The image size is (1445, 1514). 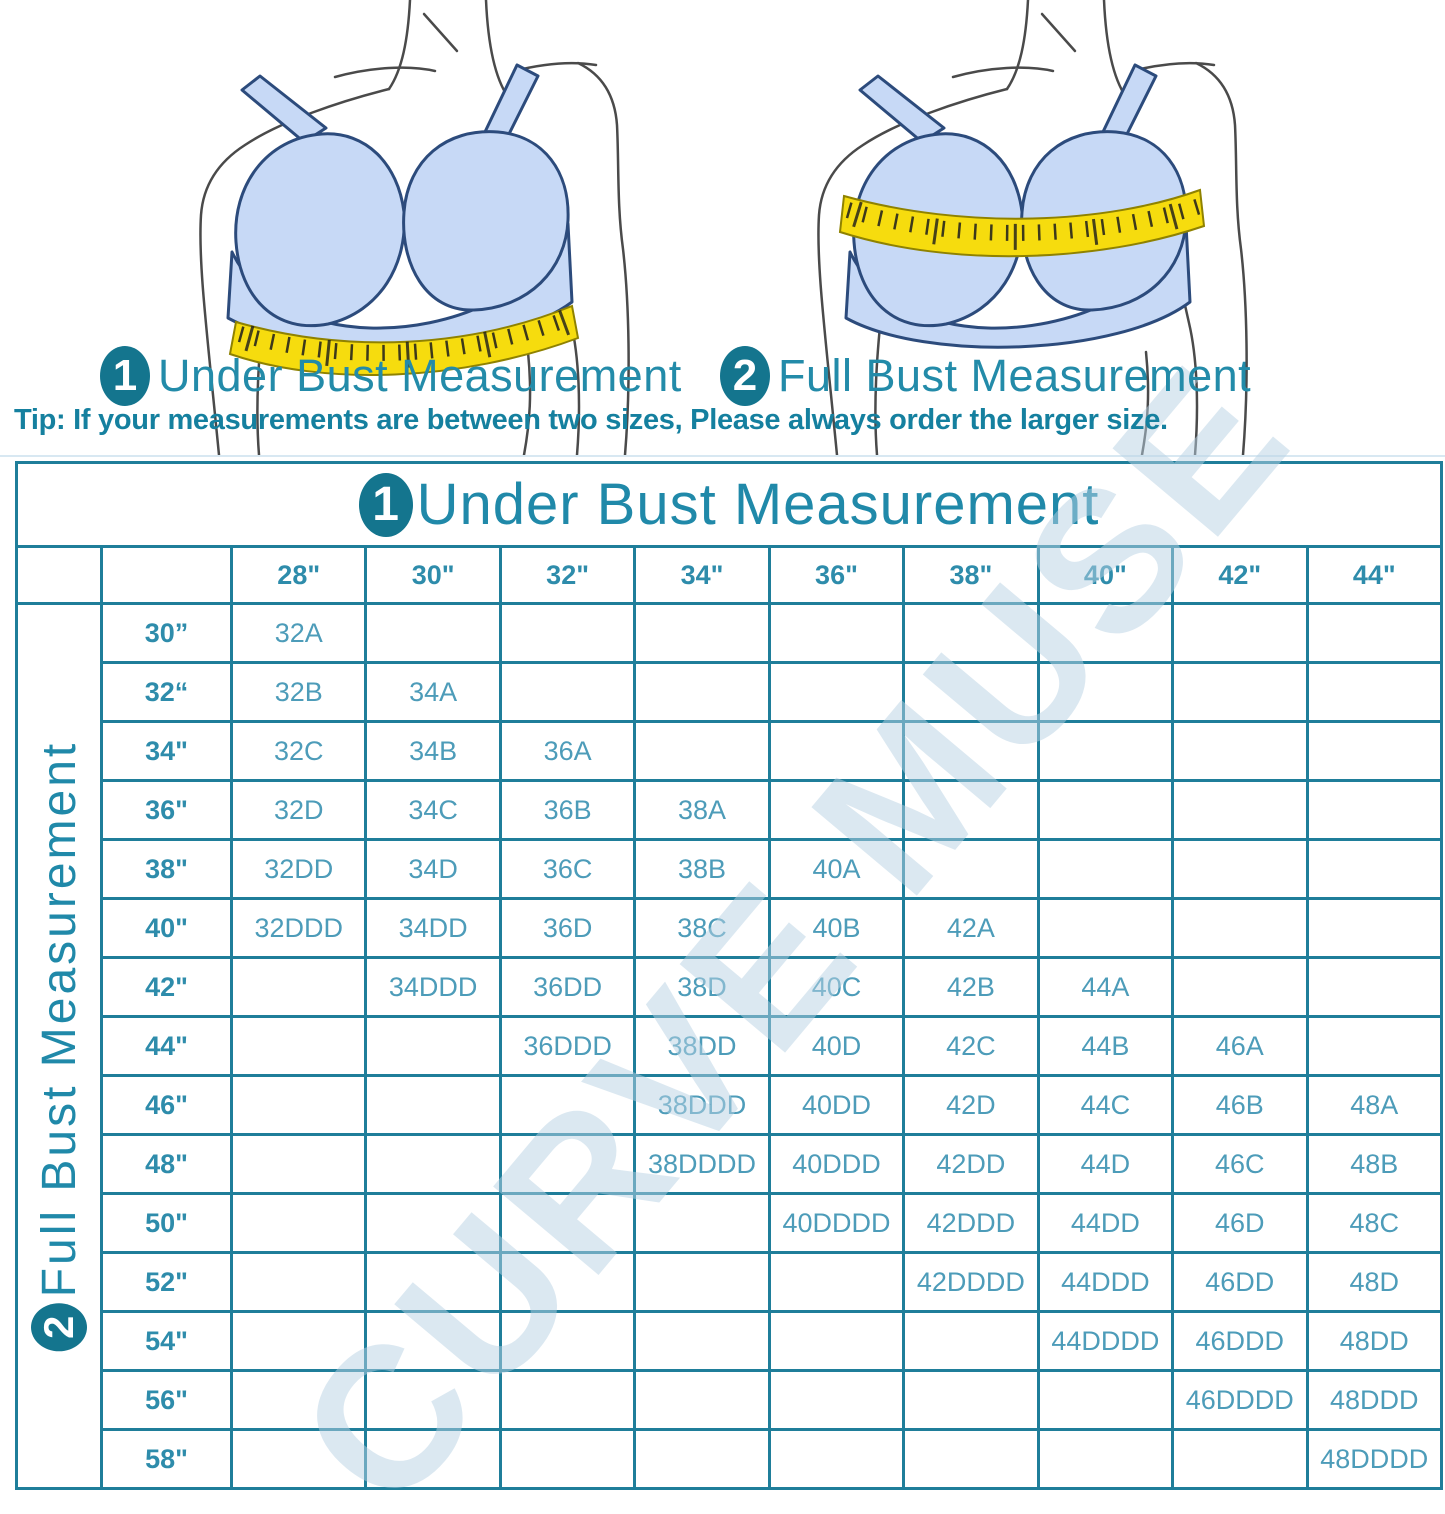 I want to click on size-cell: 36A, so click(x=567, y=751).